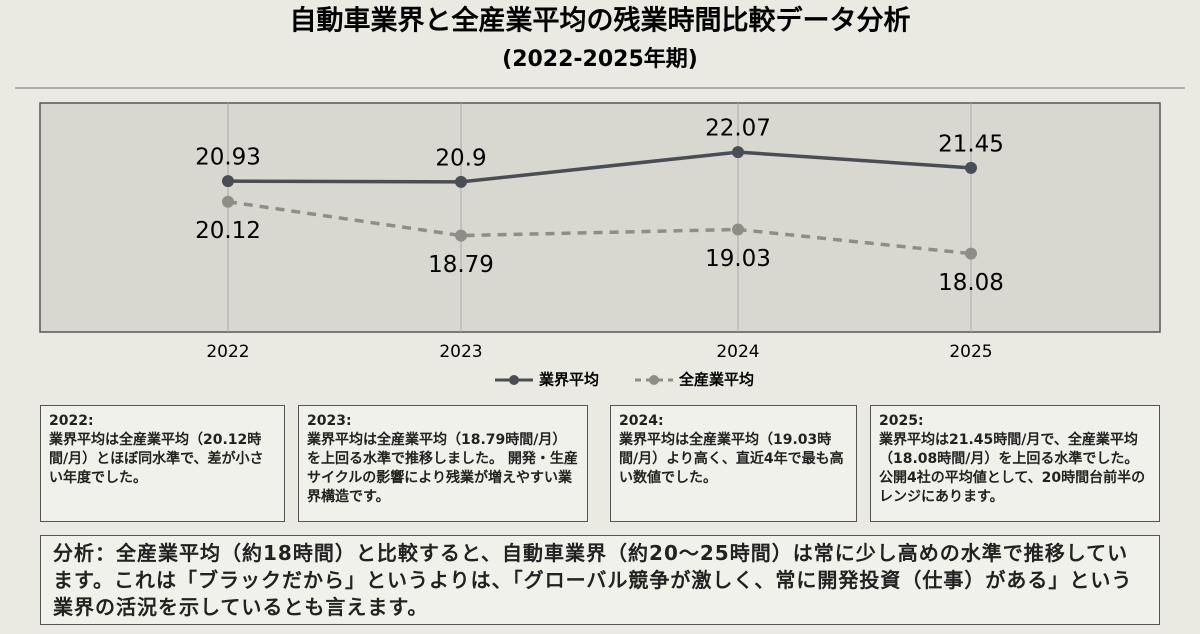 This screenshot has width=1200, height=634. What do you see at coordinates (971, 283) in the screenshot?
I see `value-label: 18.08` at bounding box center [971, 283].